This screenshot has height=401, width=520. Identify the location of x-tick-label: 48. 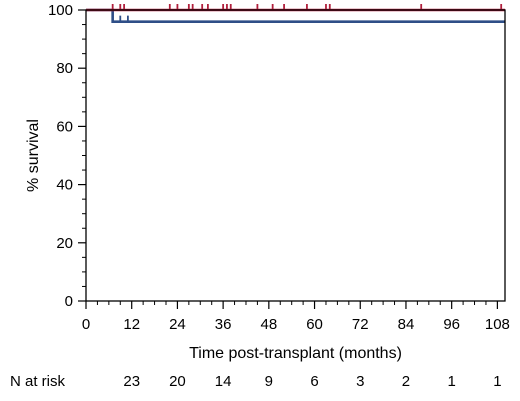
(268, 324).